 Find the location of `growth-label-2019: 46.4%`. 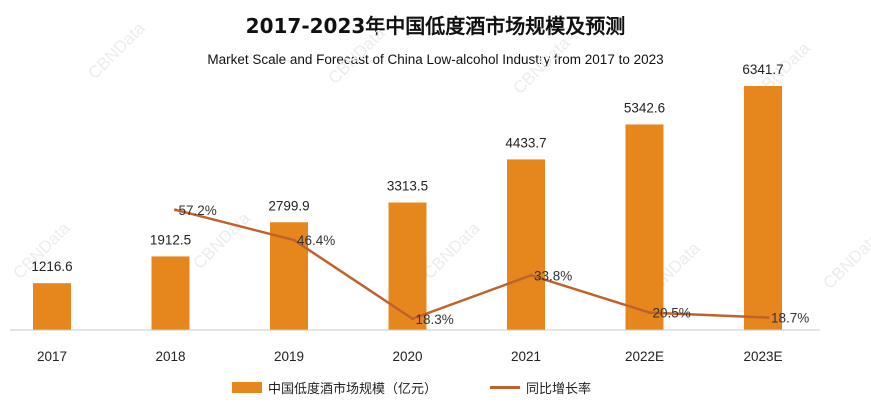

growth-label-2019: 46.4% is located at coordinates (316, 240).